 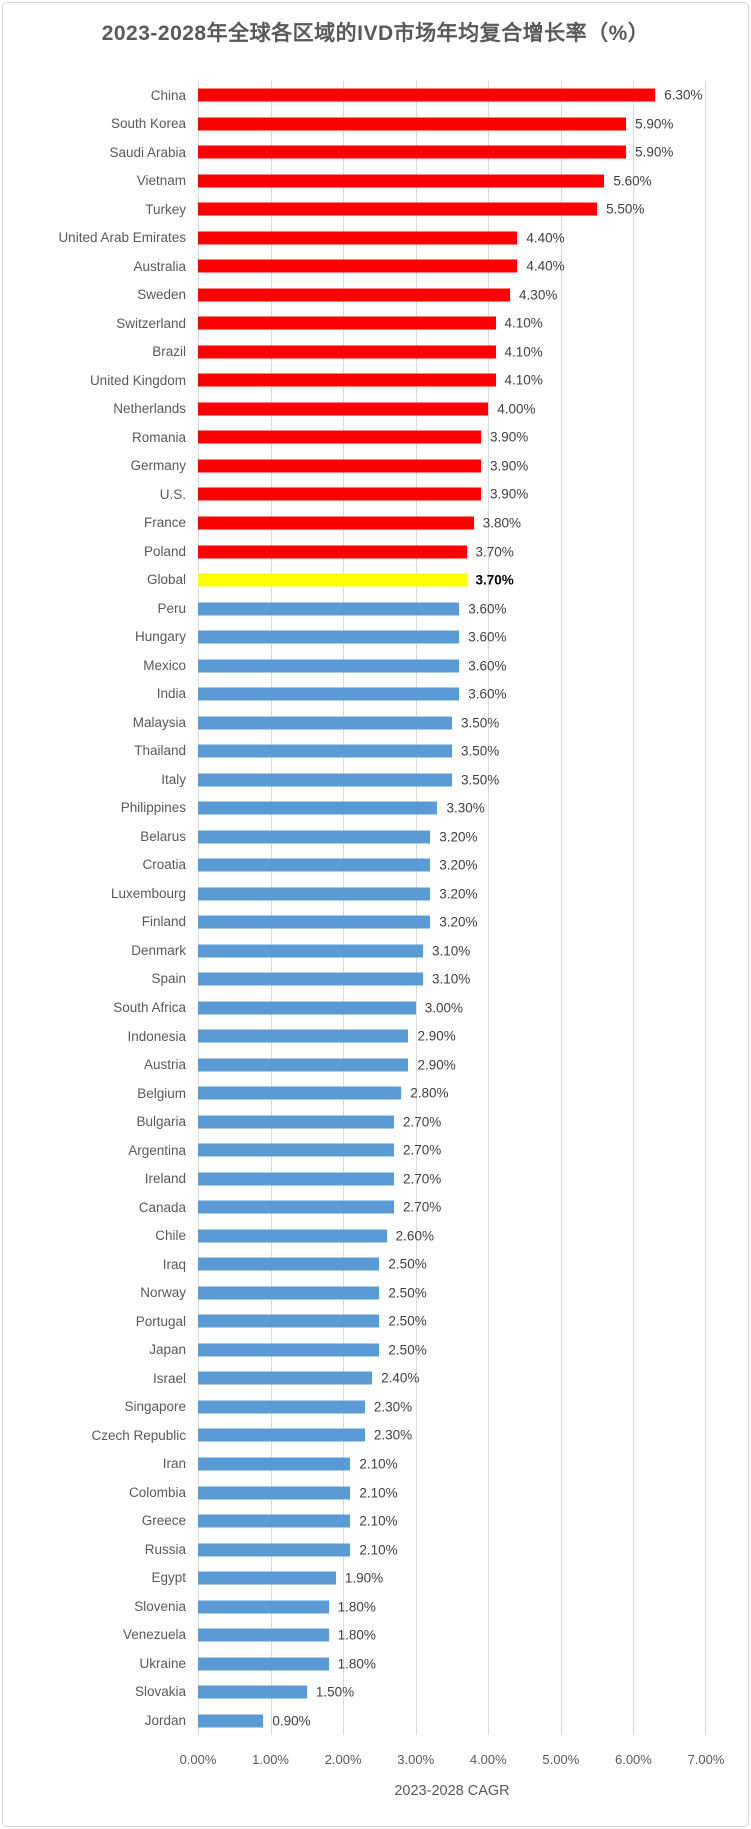 What do you see at coordinates (452, 979) in the screenshot?
I see `bar-row: 3.10%` at bounding box center [452, 979].